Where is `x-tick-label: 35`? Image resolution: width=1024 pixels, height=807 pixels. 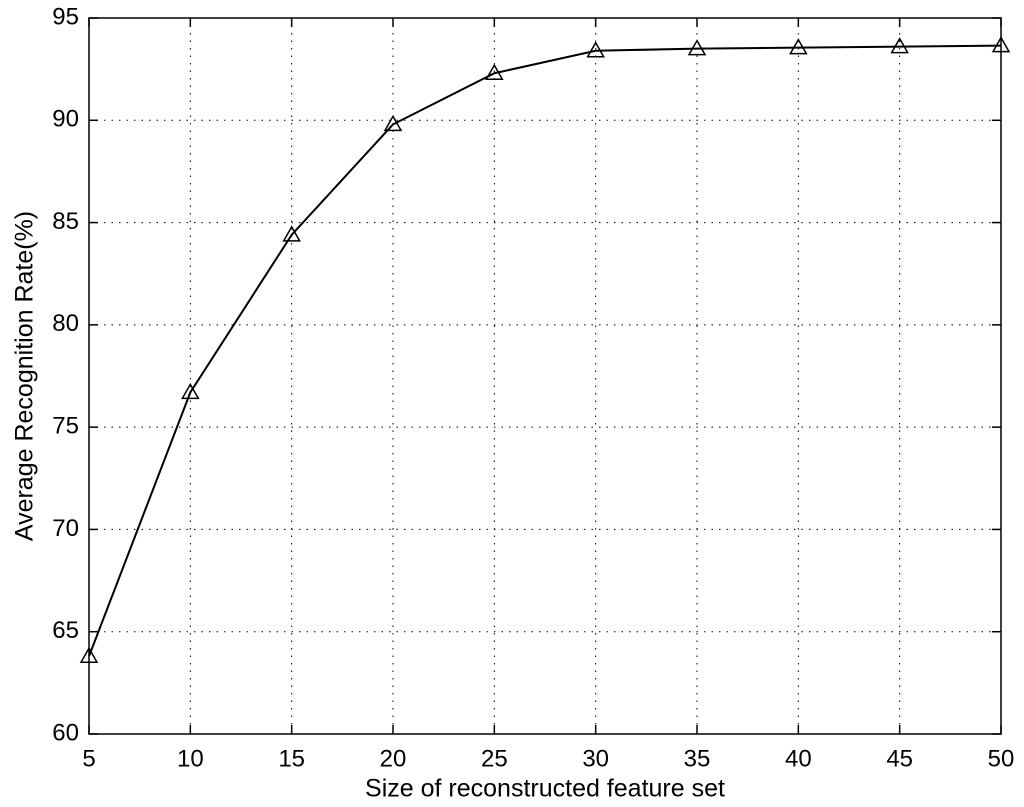
x-tick-label: 35 is located at coordinates (697, 758).